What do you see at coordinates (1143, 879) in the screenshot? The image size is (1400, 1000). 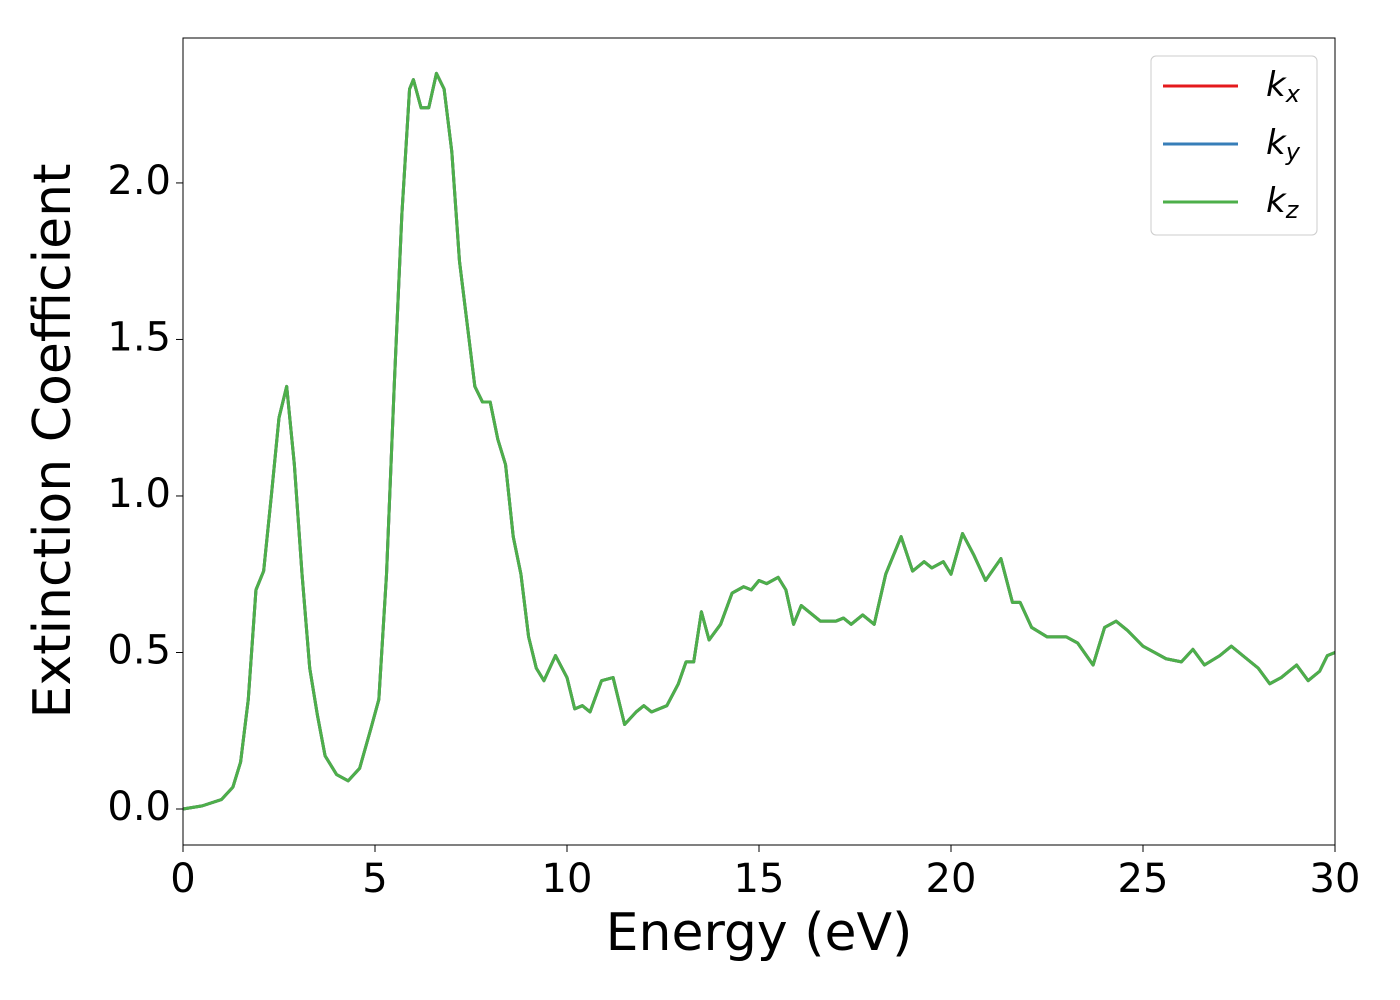 I see `x-tick-label: 25` at bounding box center [1143, 879].